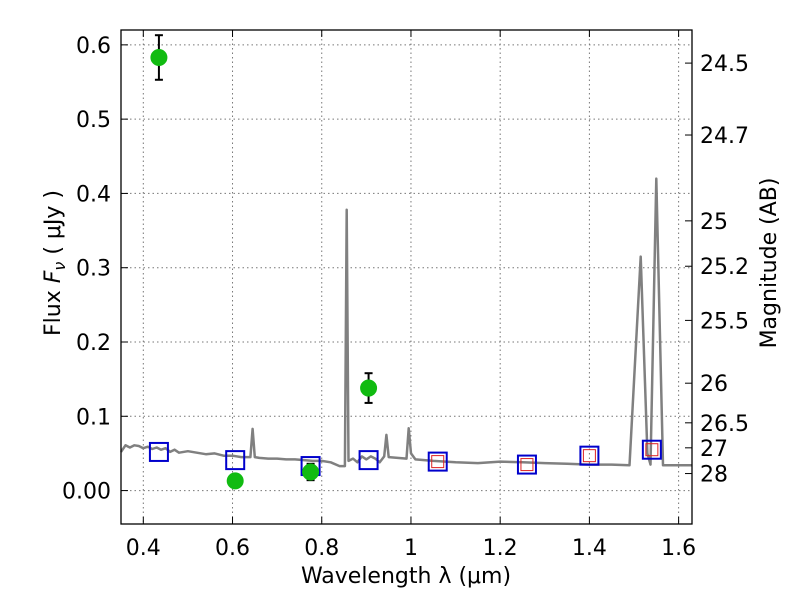  What do you see at coordinates (724, 267) in the screenshot?
I see `y2-tick-label: 25.2` at bounding box center [724, 267].